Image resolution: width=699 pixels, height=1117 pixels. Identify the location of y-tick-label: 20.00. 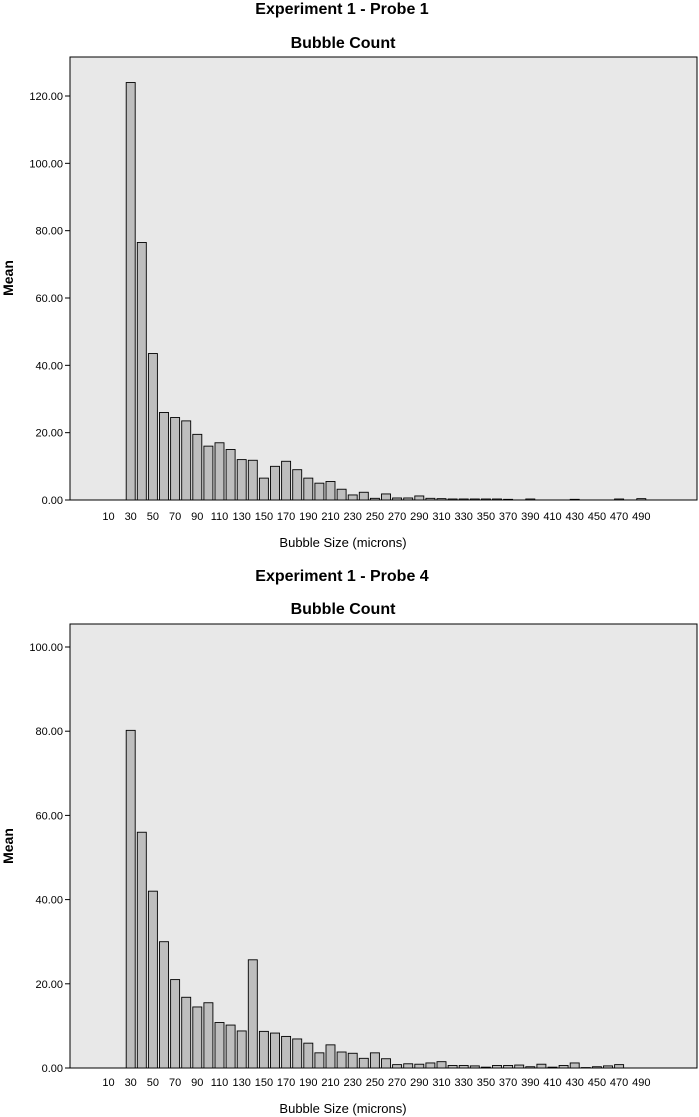
(49, 434).